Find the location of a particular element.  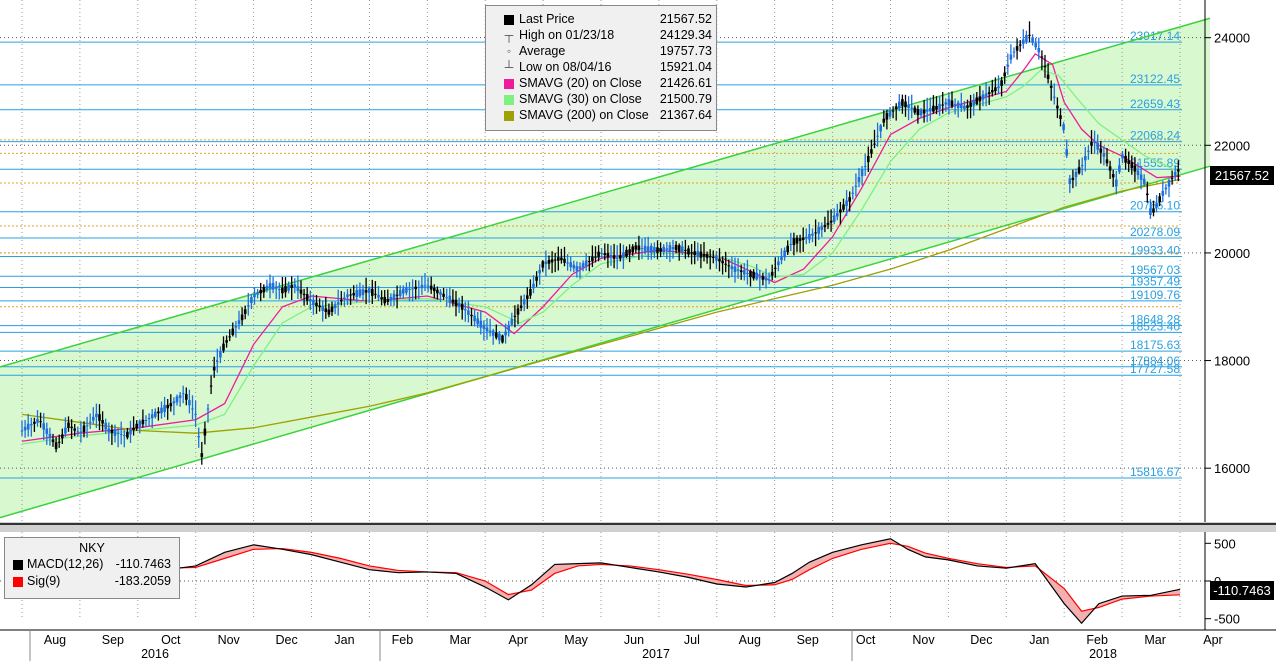

legend-item: SMAVG (20) on Close 21426.61 is located at coordinates (601, 84).